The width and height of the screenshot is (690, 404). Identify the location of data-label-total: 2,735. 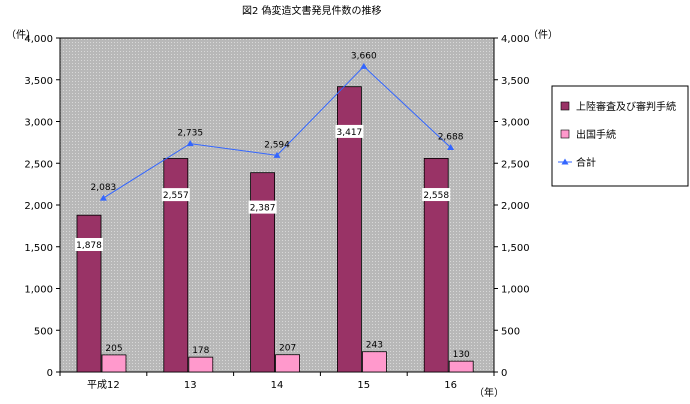
(190, 134).